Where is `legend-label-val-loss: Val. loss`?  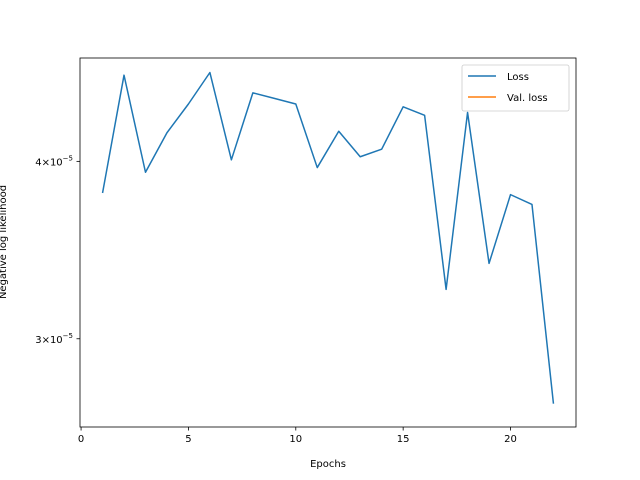
legend-label-val-loss: Val. loss is located at coordinates (527, 98).